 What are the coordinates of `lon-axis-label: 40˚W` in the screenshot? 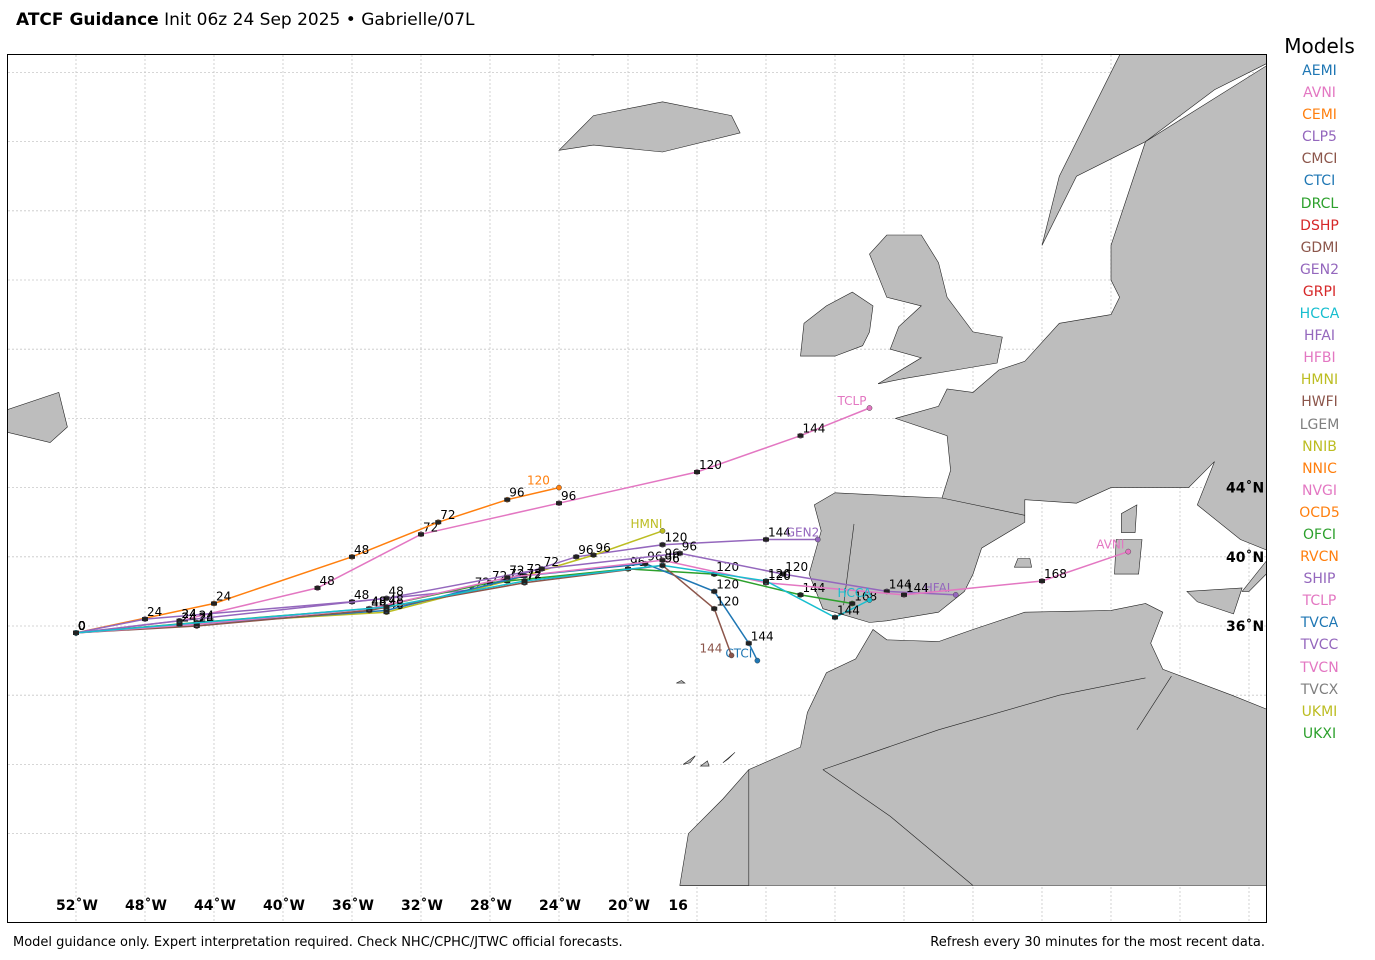 It's located at (284, 905).